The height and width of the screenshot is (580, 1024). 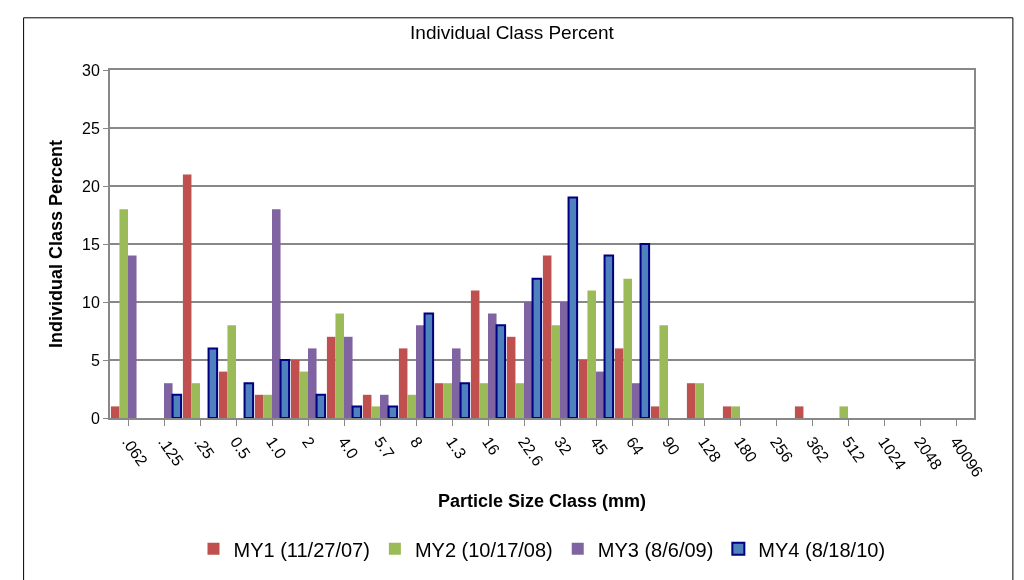 I want to click on y-tick-label: 5, so click(x=95, y=360).